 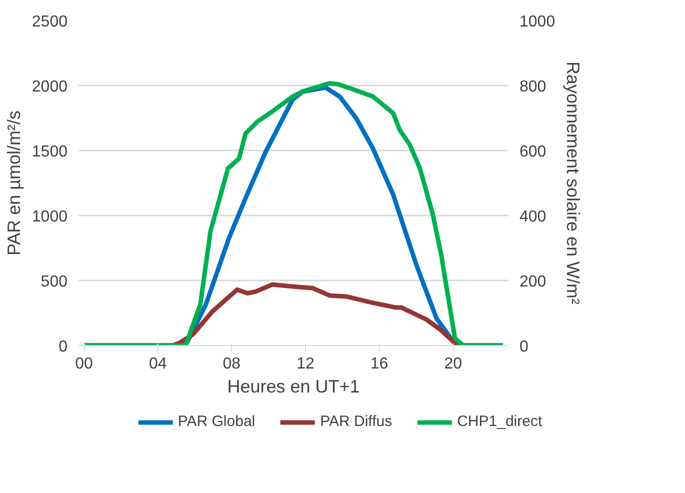 What do you see at coordinates (533, 282) in the screenshot?
I see `y2-tick-label: 200` at bounding box center [533, 282].